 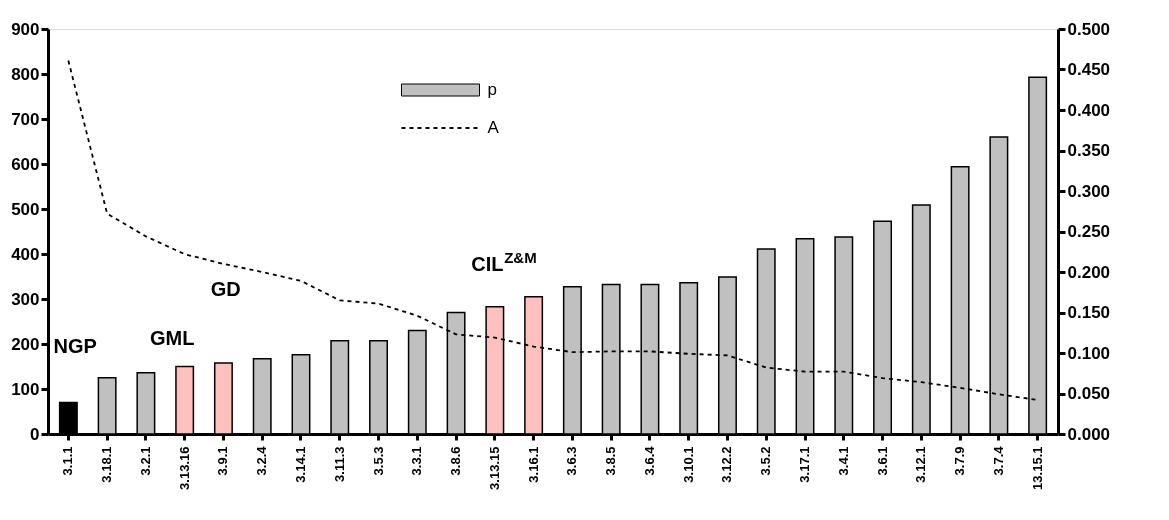 I want to click on x-tick-label: 3.6.3, so click(x=572, y=461).